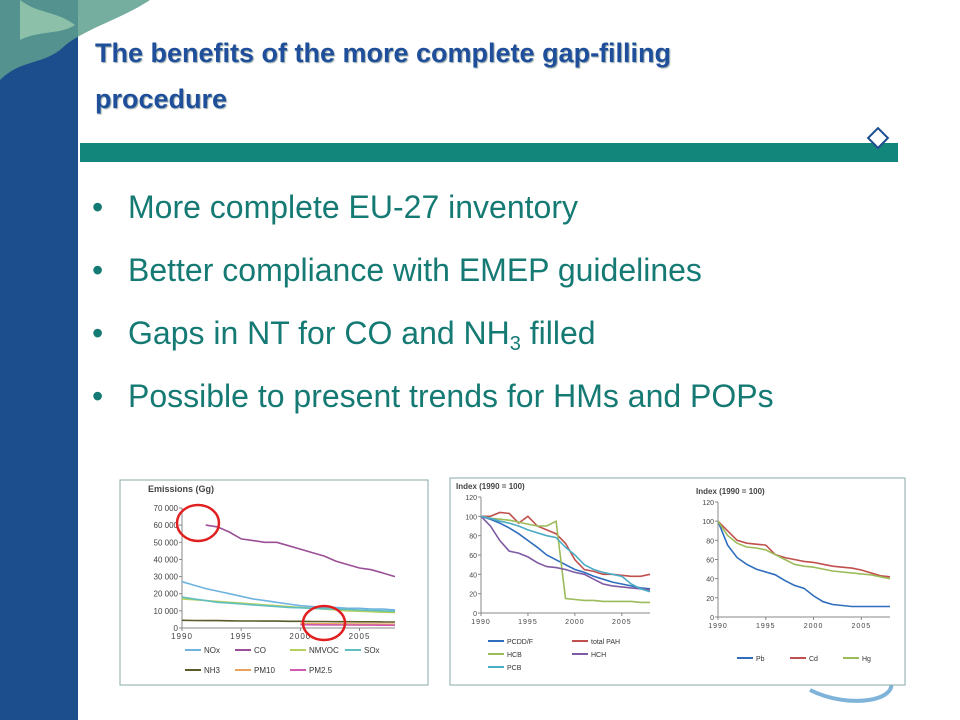 This screenshot has height=720, width=960. Describe the element at coordinates (489, 152) in the screenshot. I see `title-bar` at that location.